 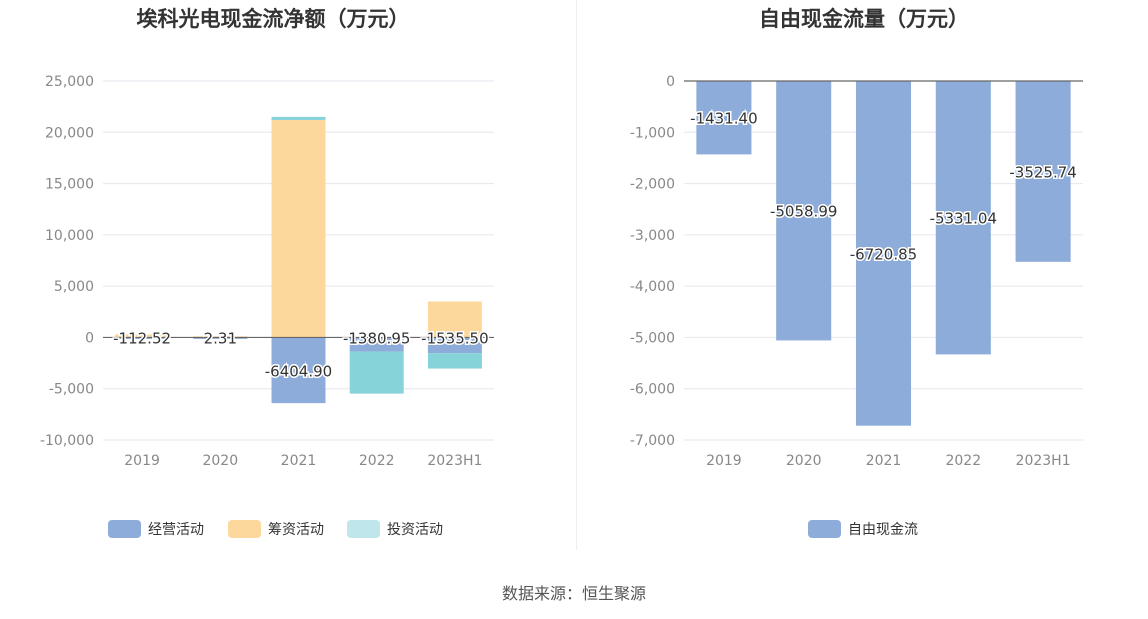 I want to click on data-label: -6404.90, so click(x=298, y=371).